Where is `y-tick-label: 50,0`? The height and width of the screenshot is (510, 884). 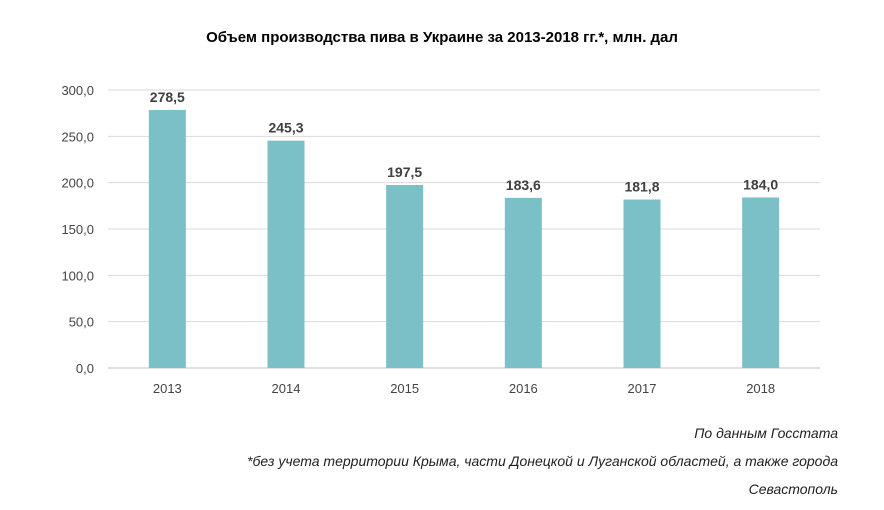 y-tick-label: 50,0 is located at coordinates (81, 322).